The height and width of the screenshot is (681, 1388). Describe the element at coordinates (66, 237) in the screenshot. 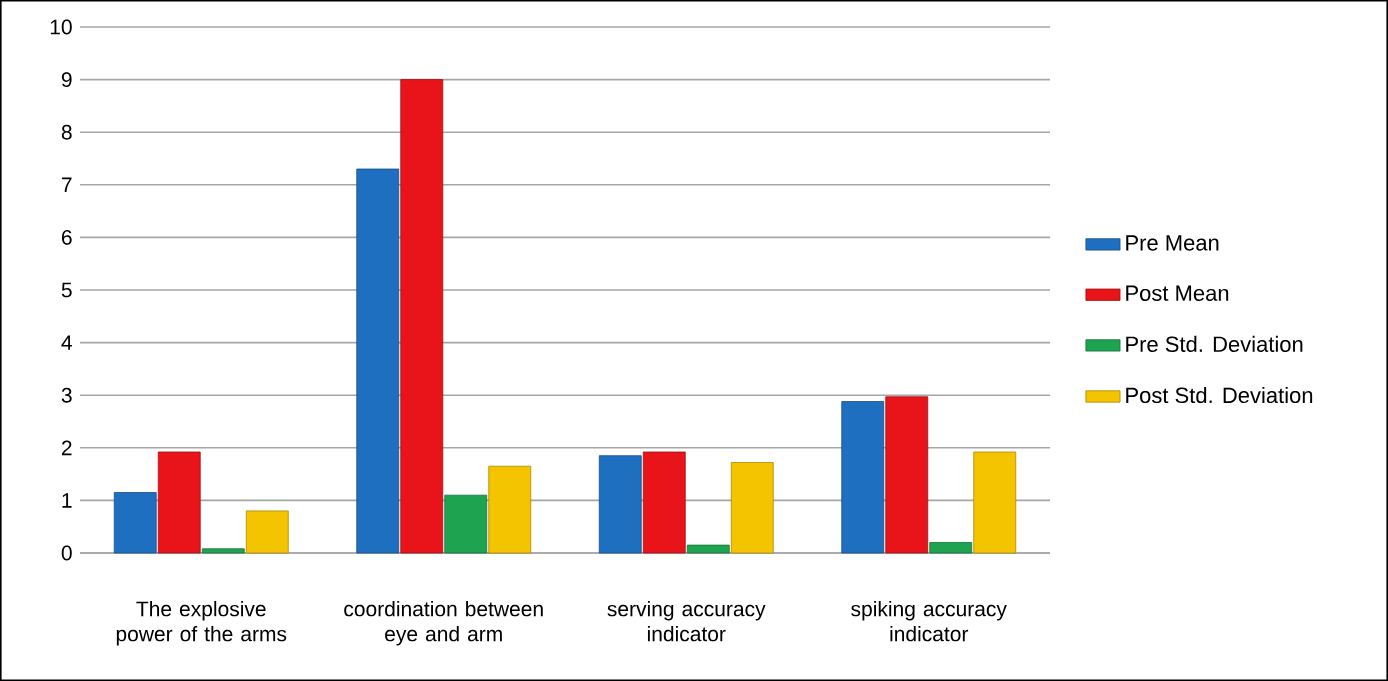

I see `y-tick-label: 6` at that location.